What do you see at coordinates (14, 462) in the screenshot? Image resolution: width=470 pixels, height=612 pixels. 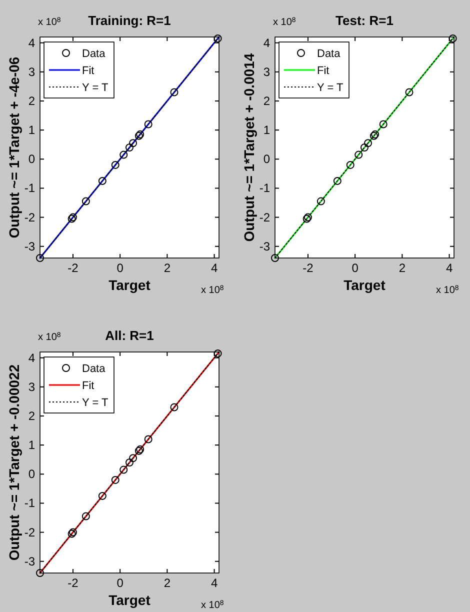 I see `y-axis-title: Output ~= 1*Target + -0.00022` at bounding box center [14, 462].